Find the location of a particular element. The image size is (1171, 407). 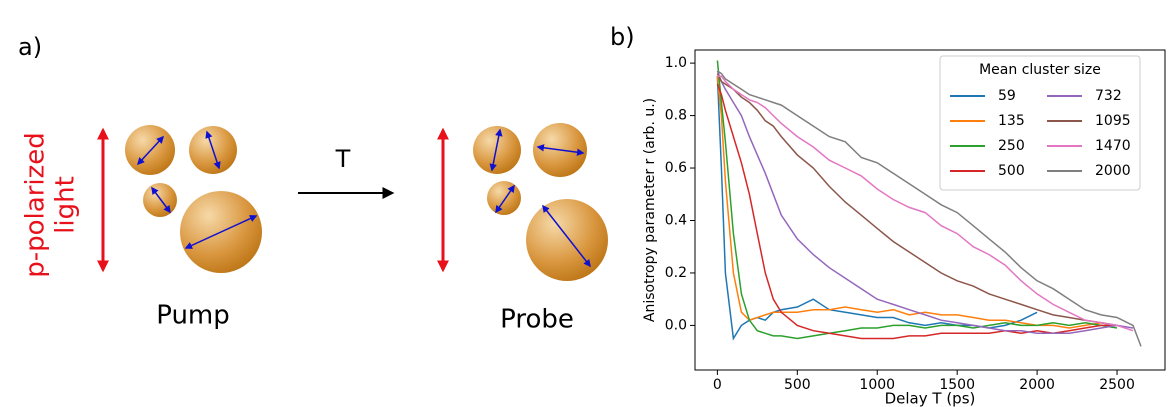

legend-label: 59 is located at coordinates (1007, 96).